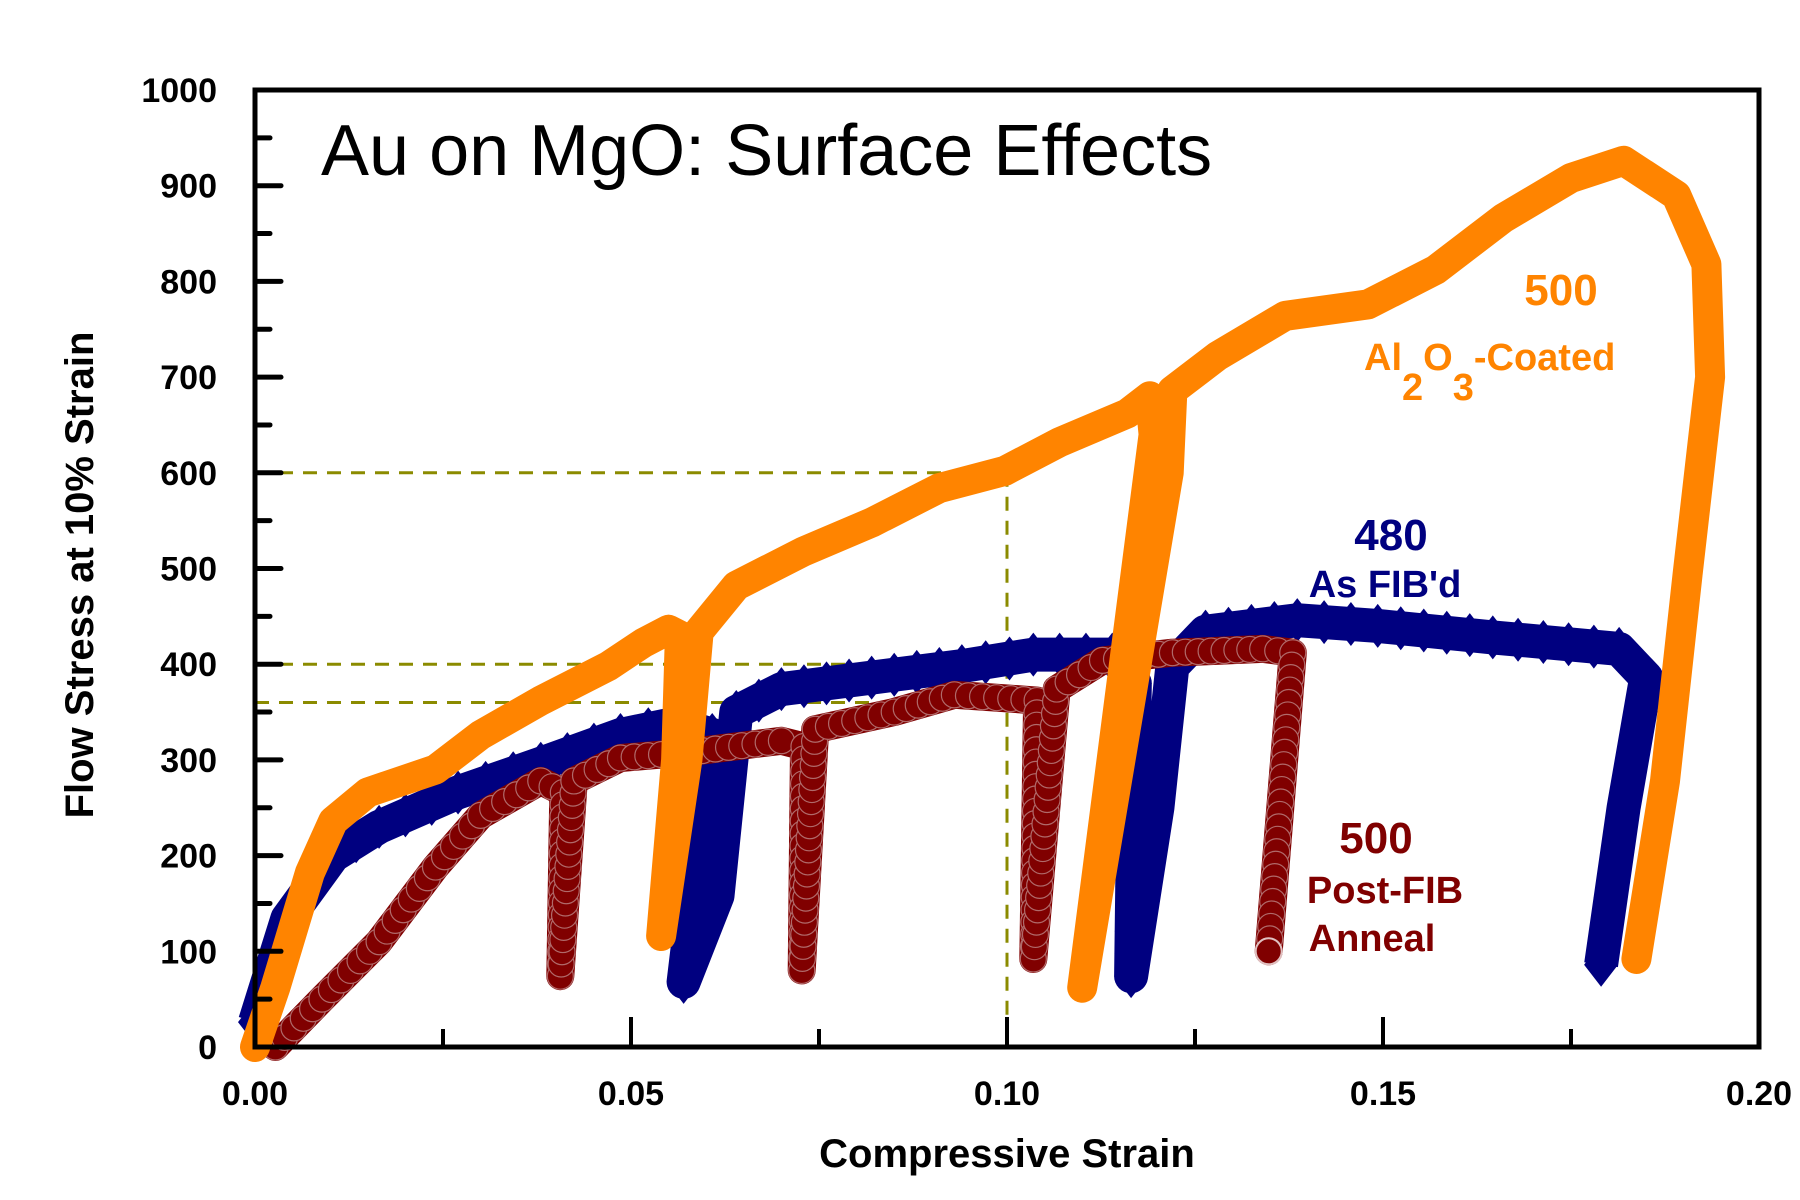 Image resolution: width=1800 pixels, height=1200 pixels. I want to click on annotation-as-fibd-label: As FIB'd, so click(1385, 585).